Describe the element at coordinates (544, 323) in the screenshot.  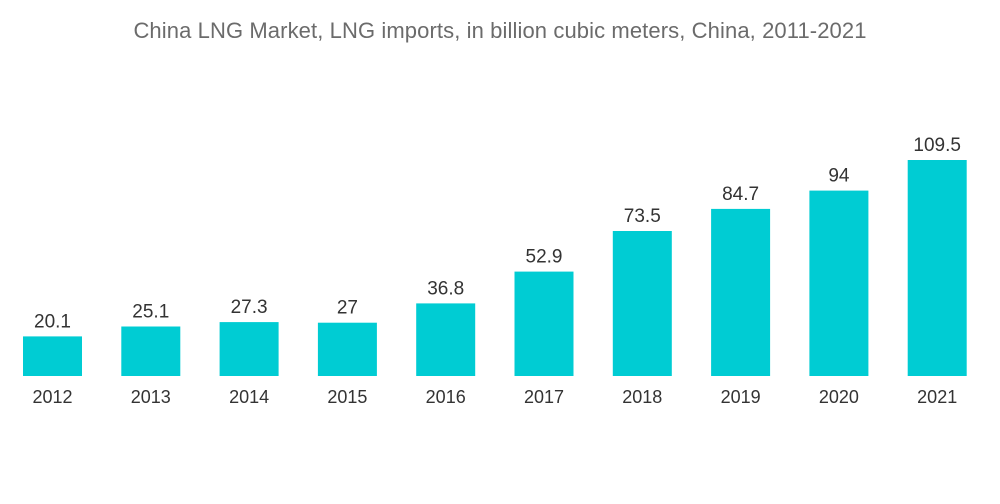
I see `bar-2017` at that location.